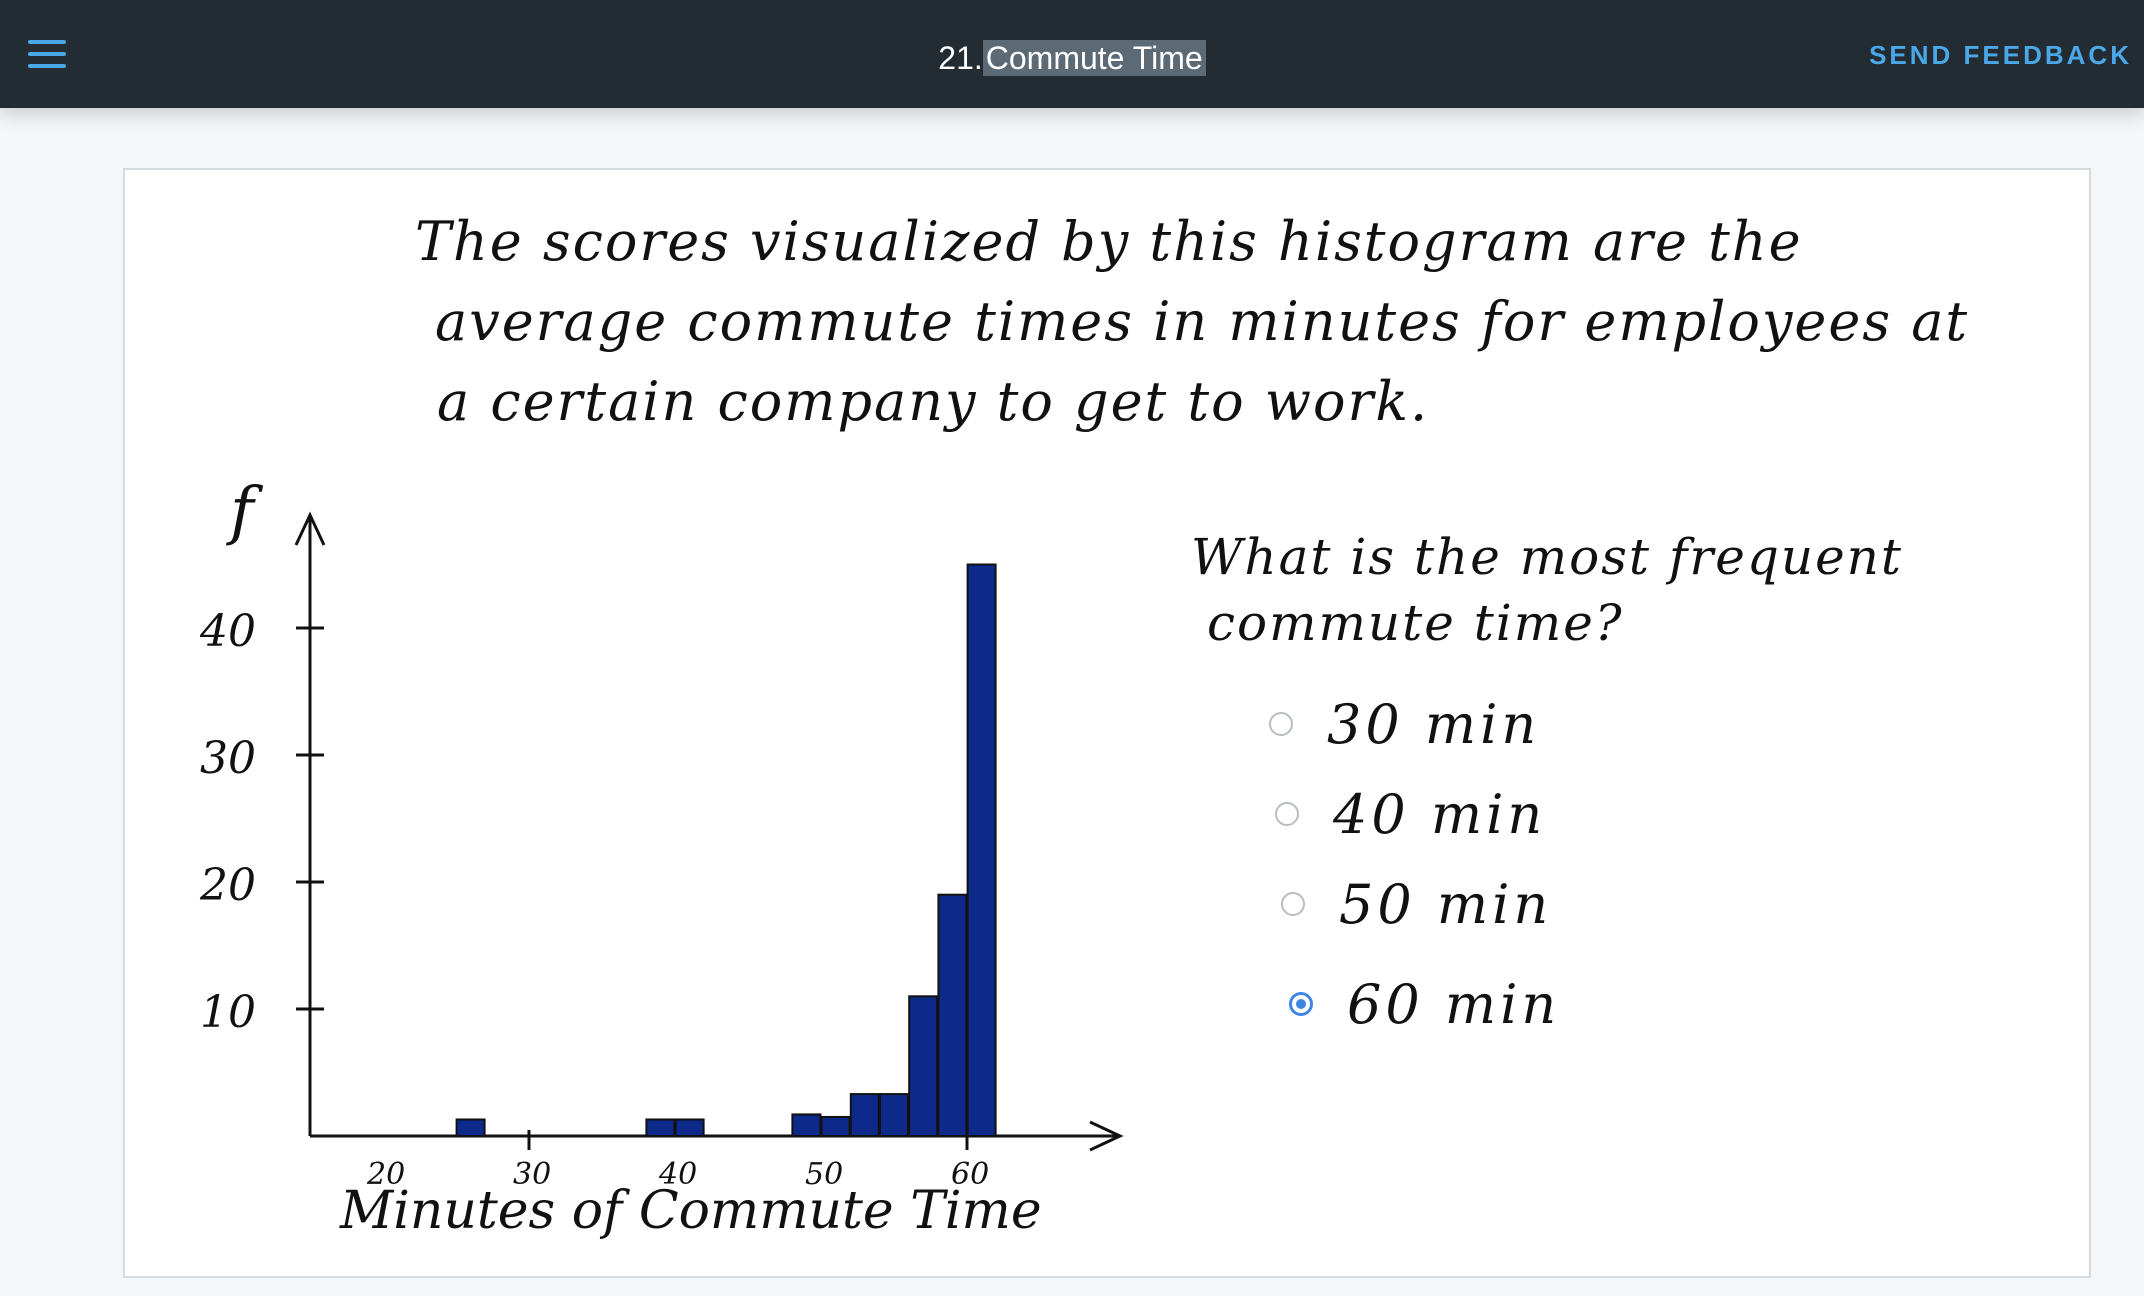  I want to click on x-axis-label: Minutes of Commute Time, so click(690, 1211).